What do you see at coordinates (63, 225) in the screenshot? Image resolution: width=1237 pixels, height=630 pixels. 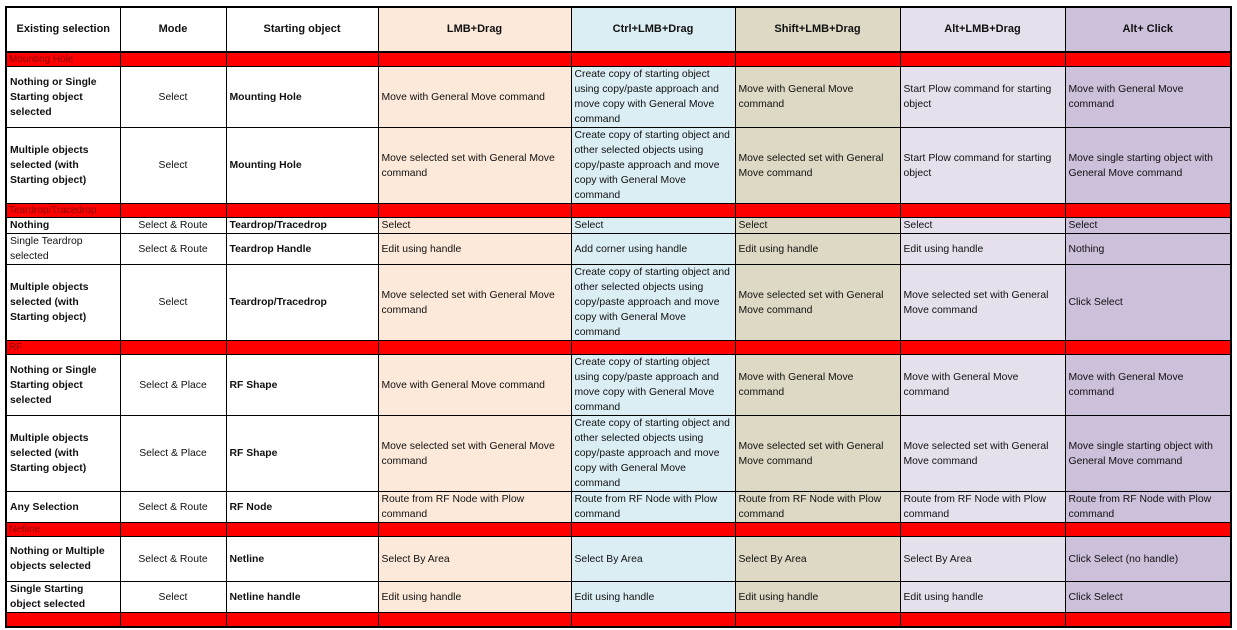 I see `existing-selection-cell: Nothing` at bounding box center [63, 225].